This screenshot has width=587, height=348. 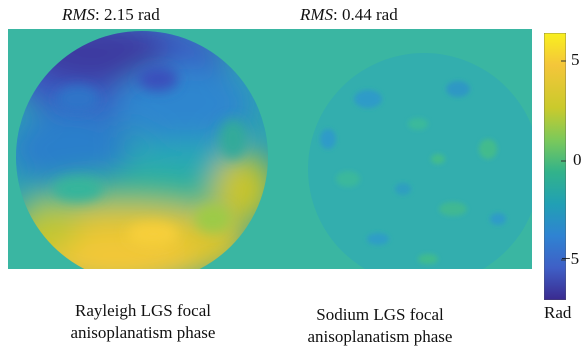 I want to click on colorbar-tick-5: 5, so click(x=575, y=59).